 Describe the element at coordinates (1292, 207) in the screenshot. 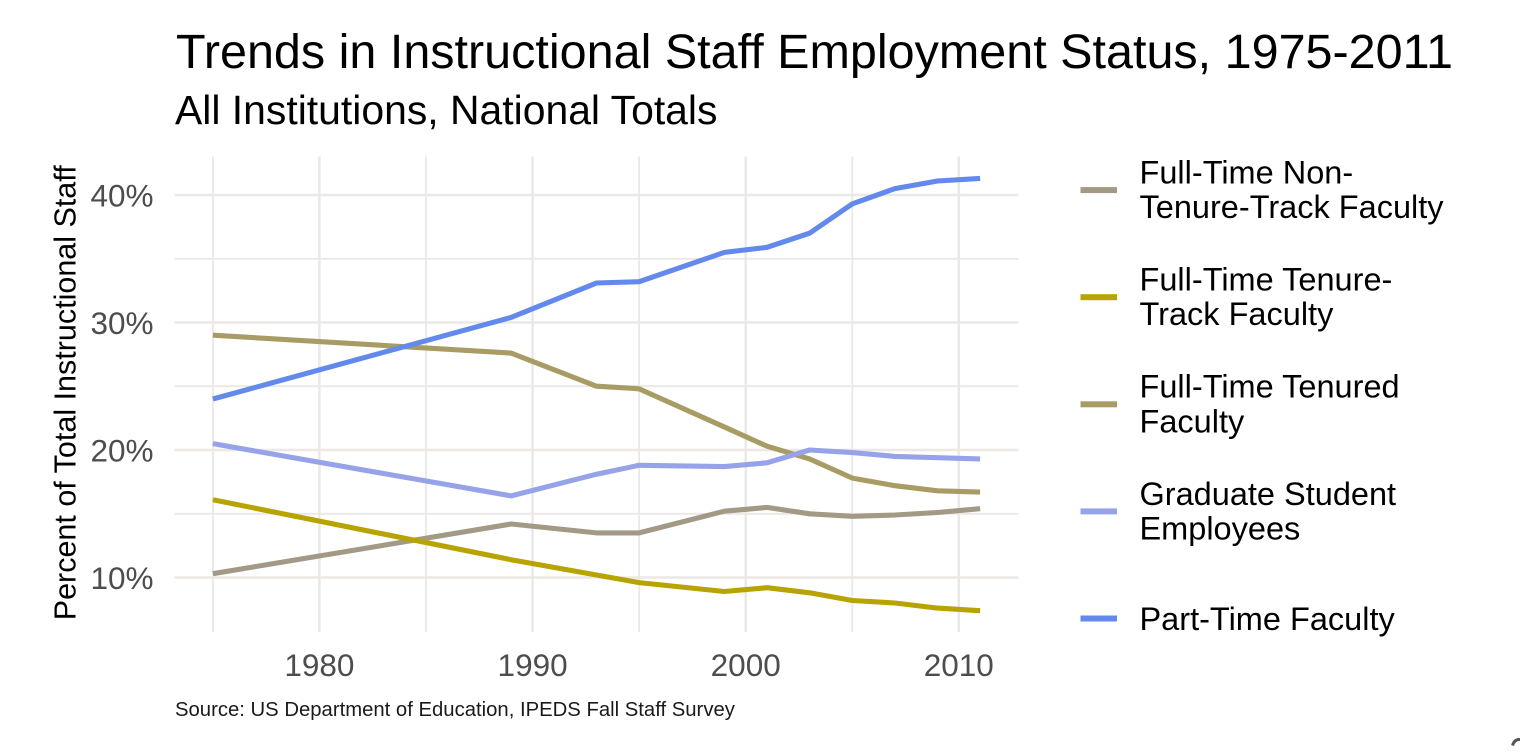

I see `svg-text: Tenure-Track Faculty` at that location.